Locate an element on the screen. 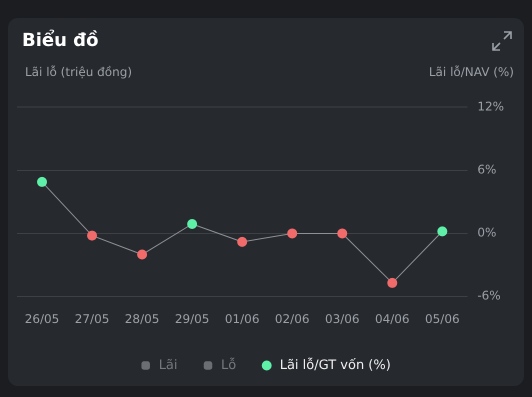 Image resolution: width=532 pixels, height=397 pixels. x-tick-label: 28/05 is located at coordinates (142, 319).